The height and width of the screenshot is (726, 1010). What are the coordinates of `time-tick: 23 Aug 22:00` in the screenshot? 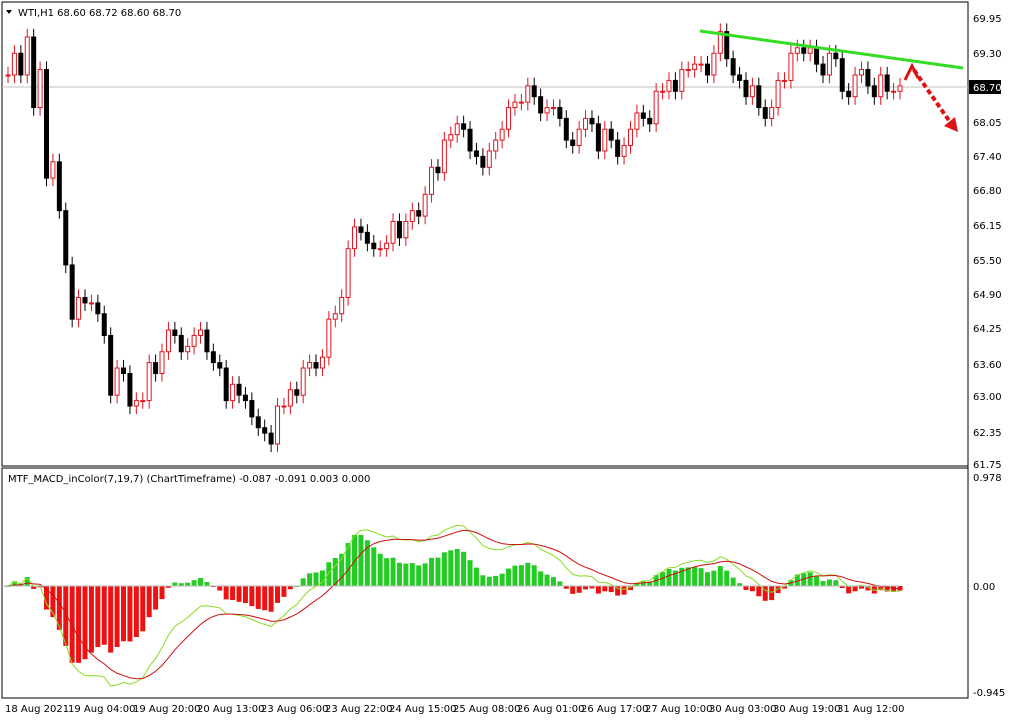 It's located at (358, 709).